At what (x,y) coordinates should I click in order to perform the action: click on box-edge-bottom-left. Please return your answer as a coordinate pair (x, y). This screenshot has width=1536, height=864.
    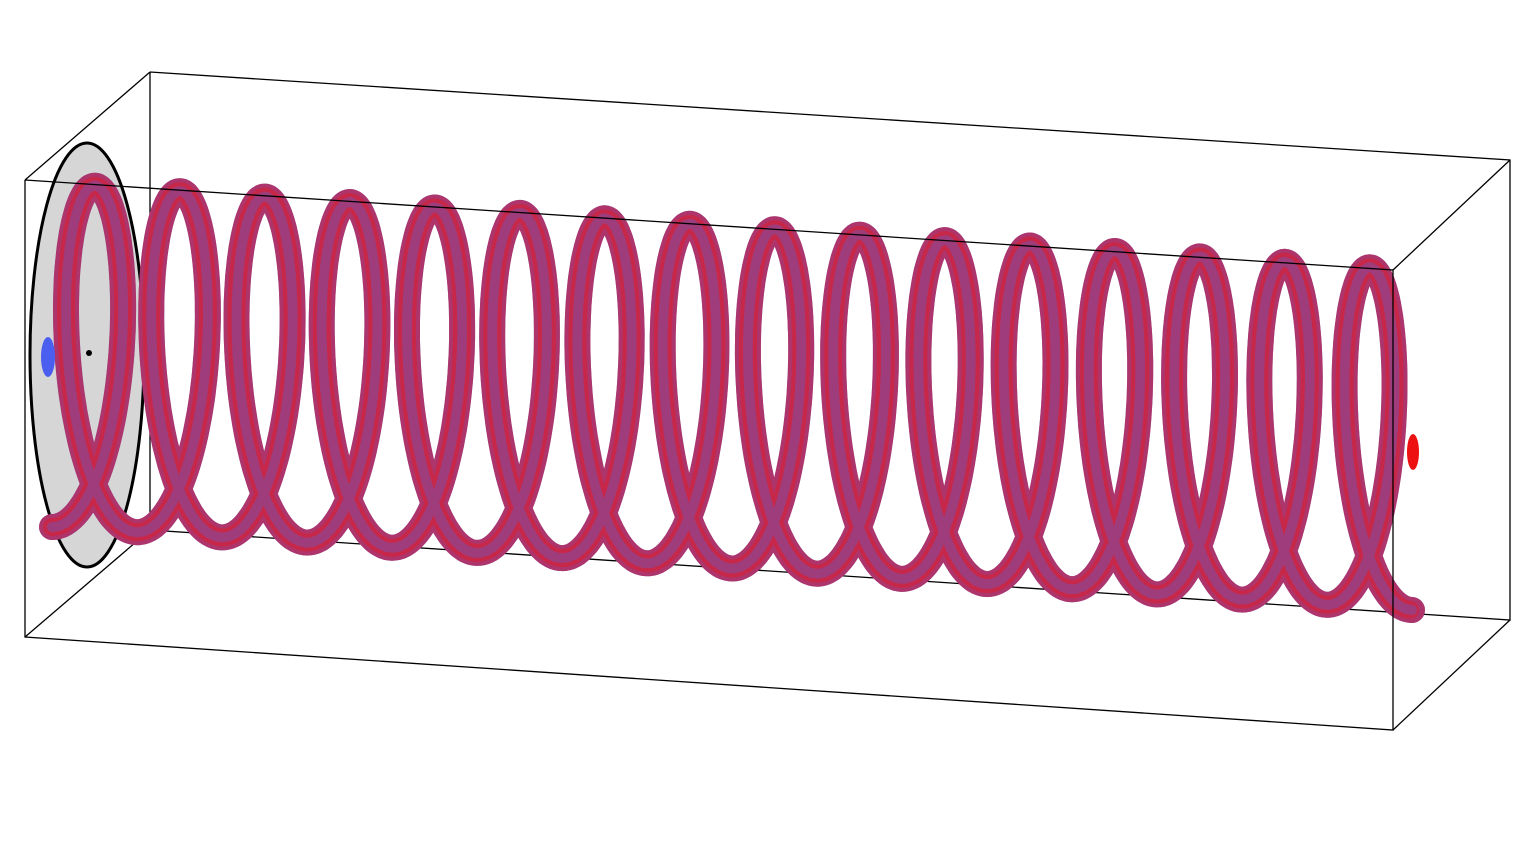
    Looking at the image, I should click on (87, 583).